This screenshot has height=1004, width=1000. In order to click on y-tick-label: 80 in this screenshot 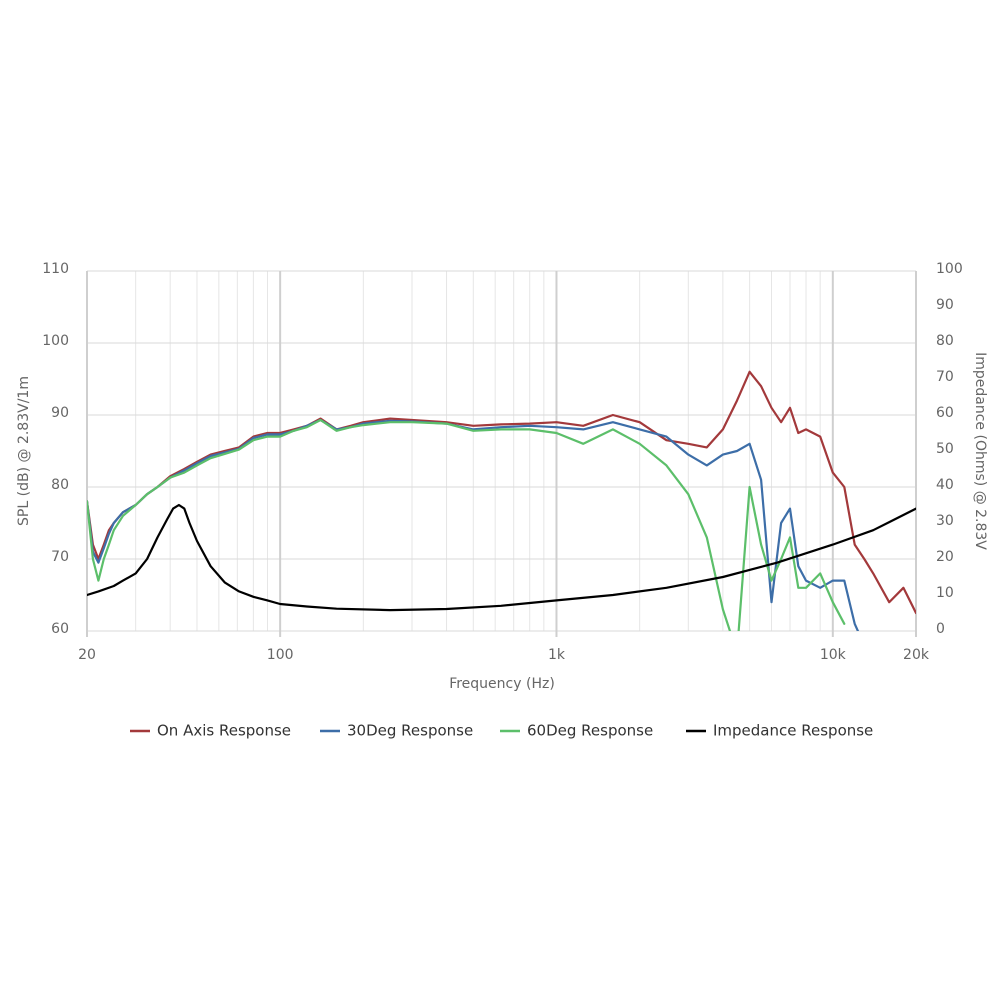, I will do `click(60, 485)`.